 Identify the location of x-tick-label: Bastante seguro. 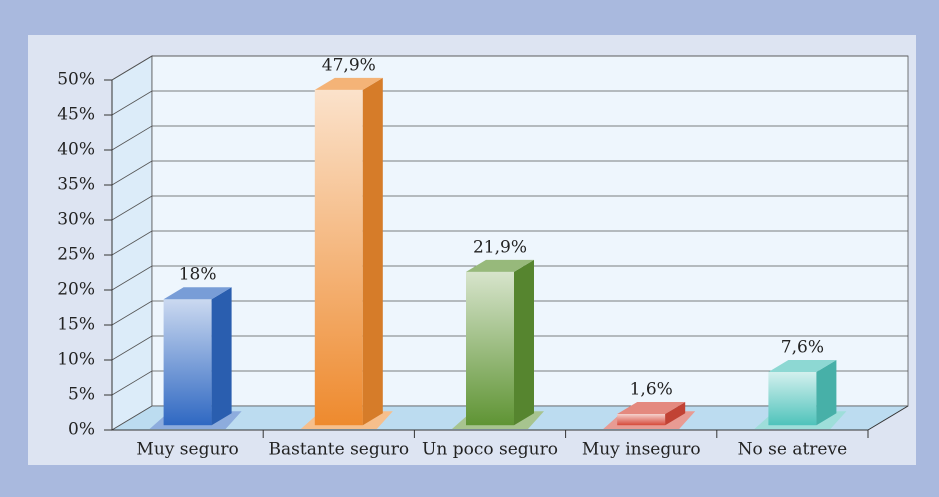
(339, 450).